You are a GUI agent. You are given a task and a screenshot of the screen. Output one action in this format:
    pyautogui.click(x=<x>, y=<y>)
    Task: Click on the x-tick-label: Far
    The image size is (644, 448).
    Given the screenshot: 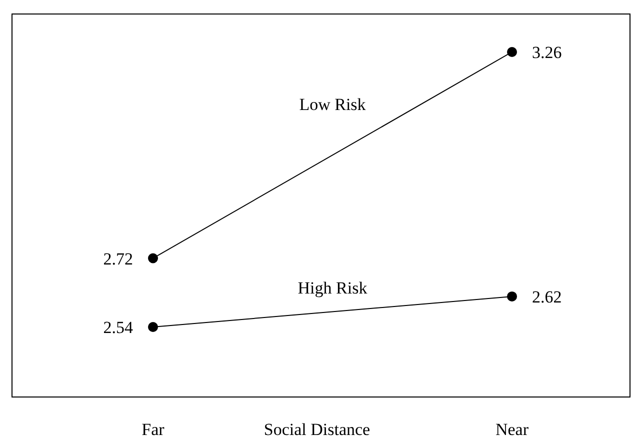 What is the action you would take?
    pyautogui.click(x=153, y=429)
    